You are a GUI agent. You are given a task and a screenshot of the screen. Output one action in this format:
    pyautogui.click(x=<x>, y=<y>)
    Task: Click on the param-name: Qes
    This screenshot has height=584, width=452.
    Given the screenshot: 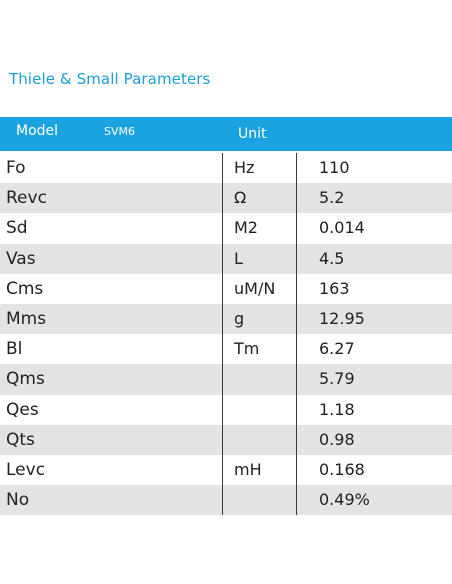 What is the action you would take?
    pyautogui.click(x=22, y=409)
    